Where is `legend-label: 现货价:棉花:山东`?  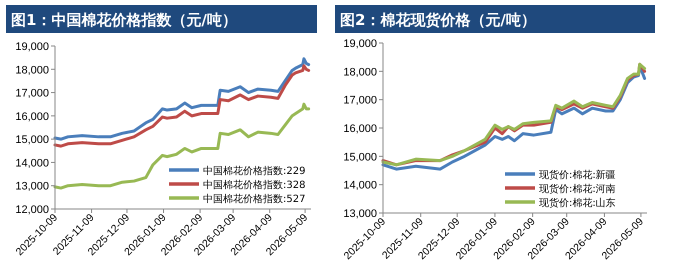
legend-label: 现货价:棉花:山东 is located at coordinates (577, 203).